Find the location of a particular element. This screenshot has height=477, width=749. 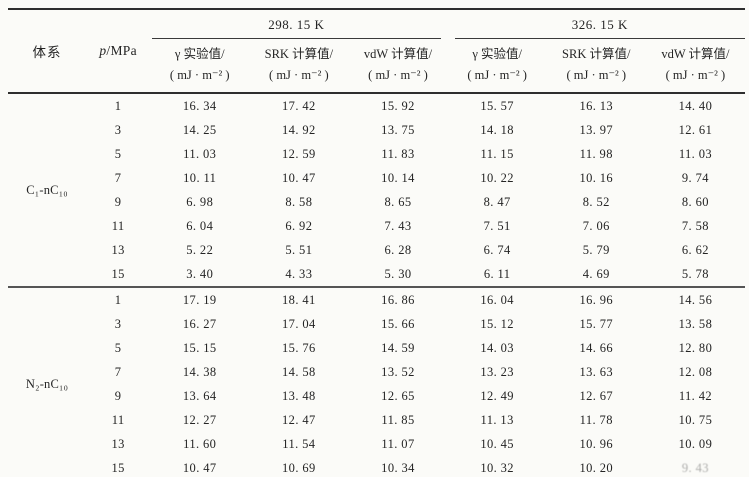

temp-label-326: 326. 15 K is located at coordinates (599, 27).